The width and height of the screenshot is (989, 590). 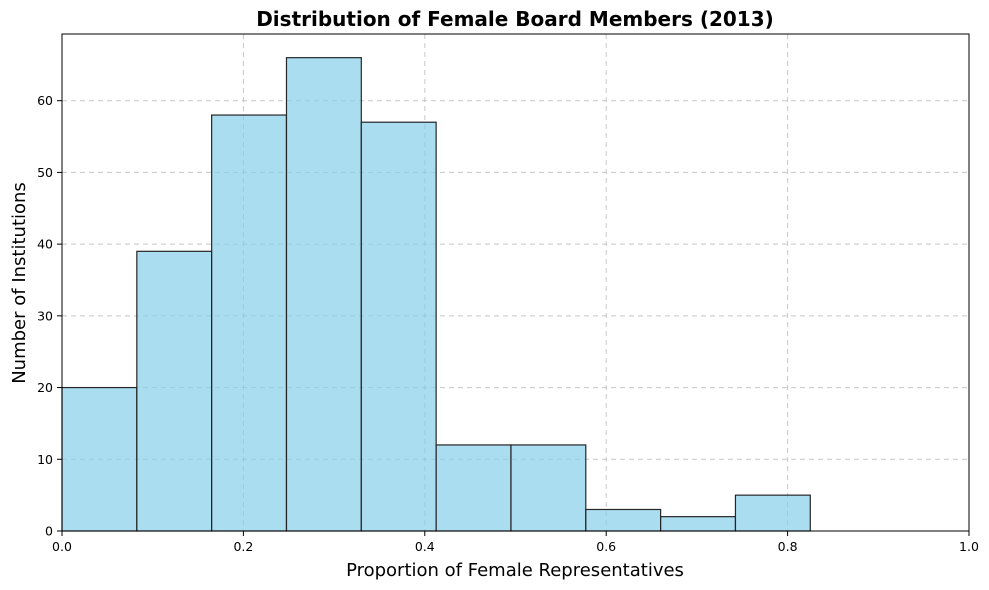 I want to click on x-tick-label: 0.4, so click(x=425, y=546).